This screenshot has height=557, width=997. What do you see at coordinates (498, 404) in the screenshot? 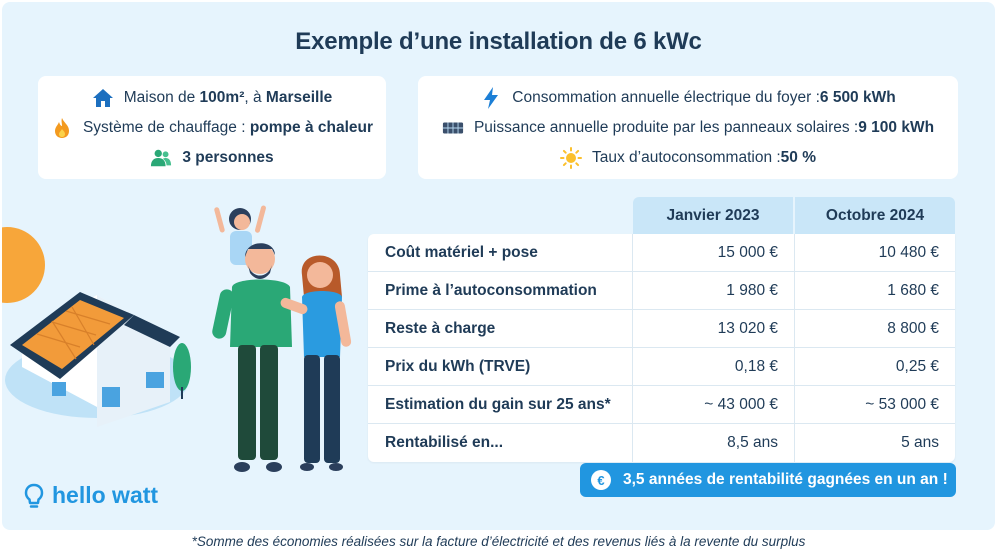
I see `row-label: Estimation du gain sur 25 ans*` at bounding box center [498, 404].